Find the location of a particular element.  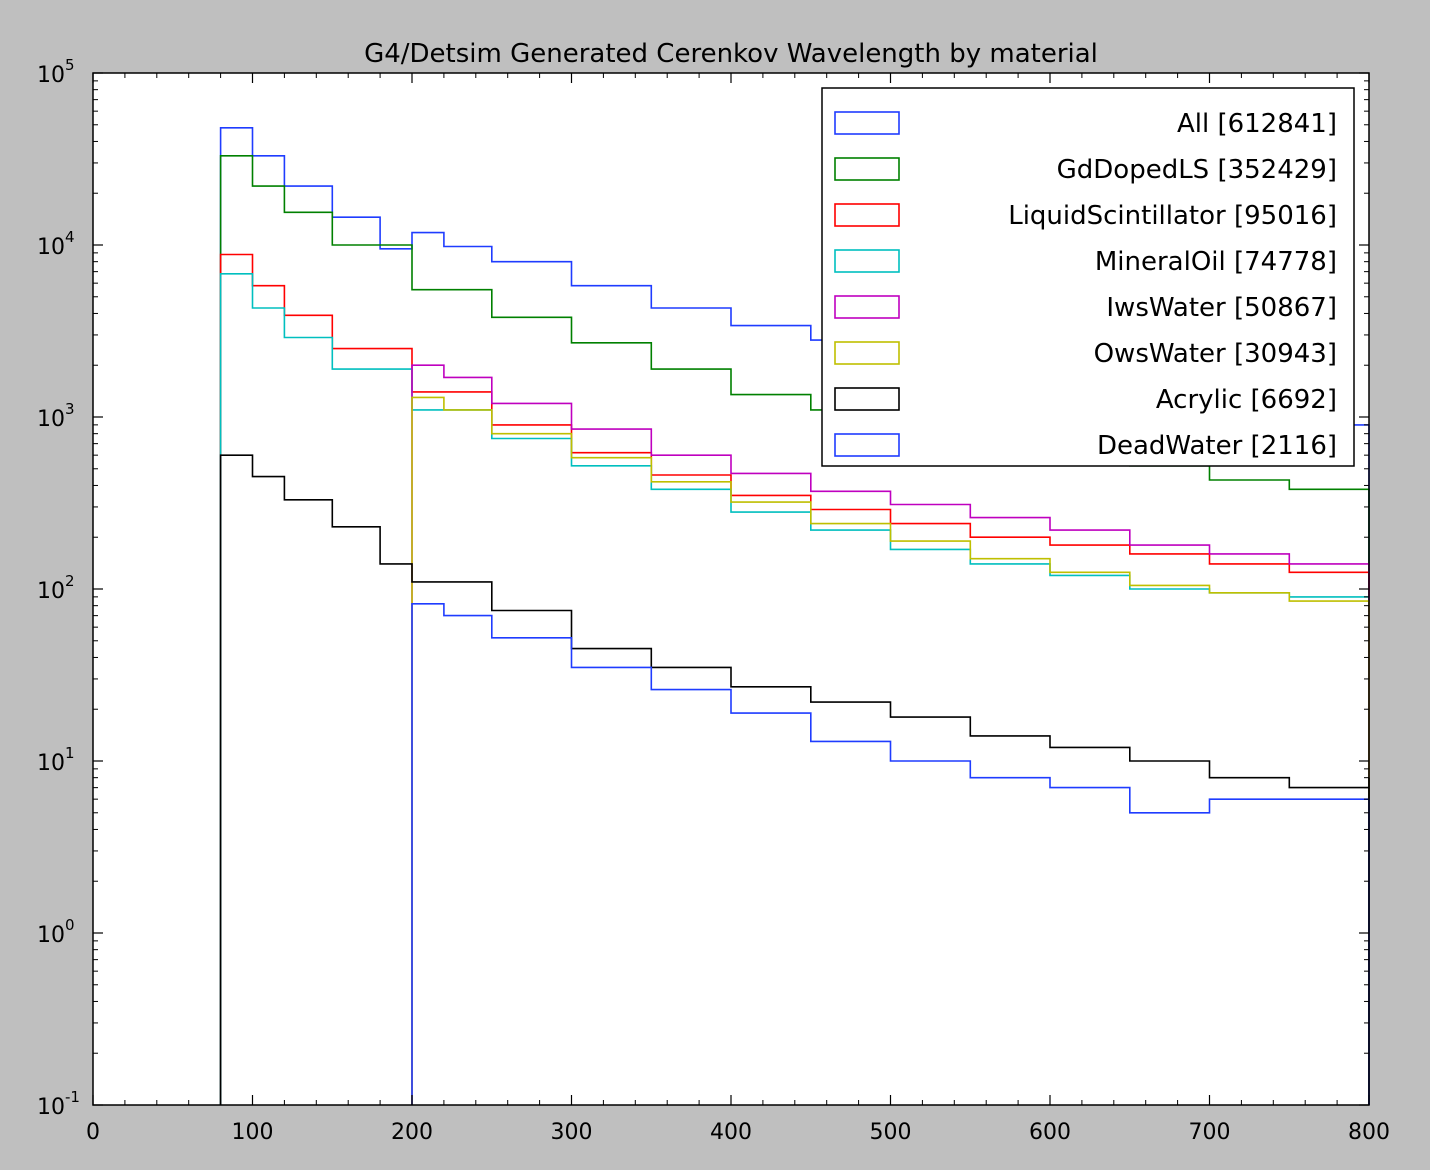

x-tick-label: 200 is located at coordinates (412, 1132).